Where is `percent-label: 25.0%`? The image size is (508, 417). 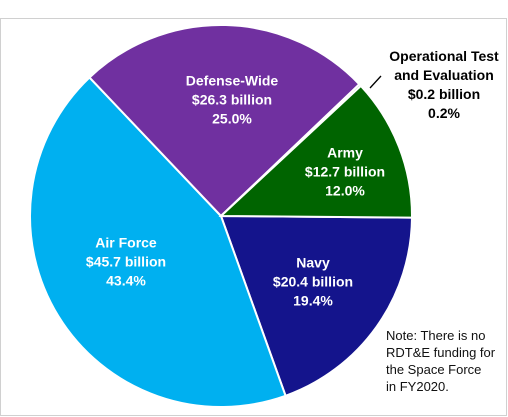
percent-label: 25.0% is located at coordinates (232, 118).